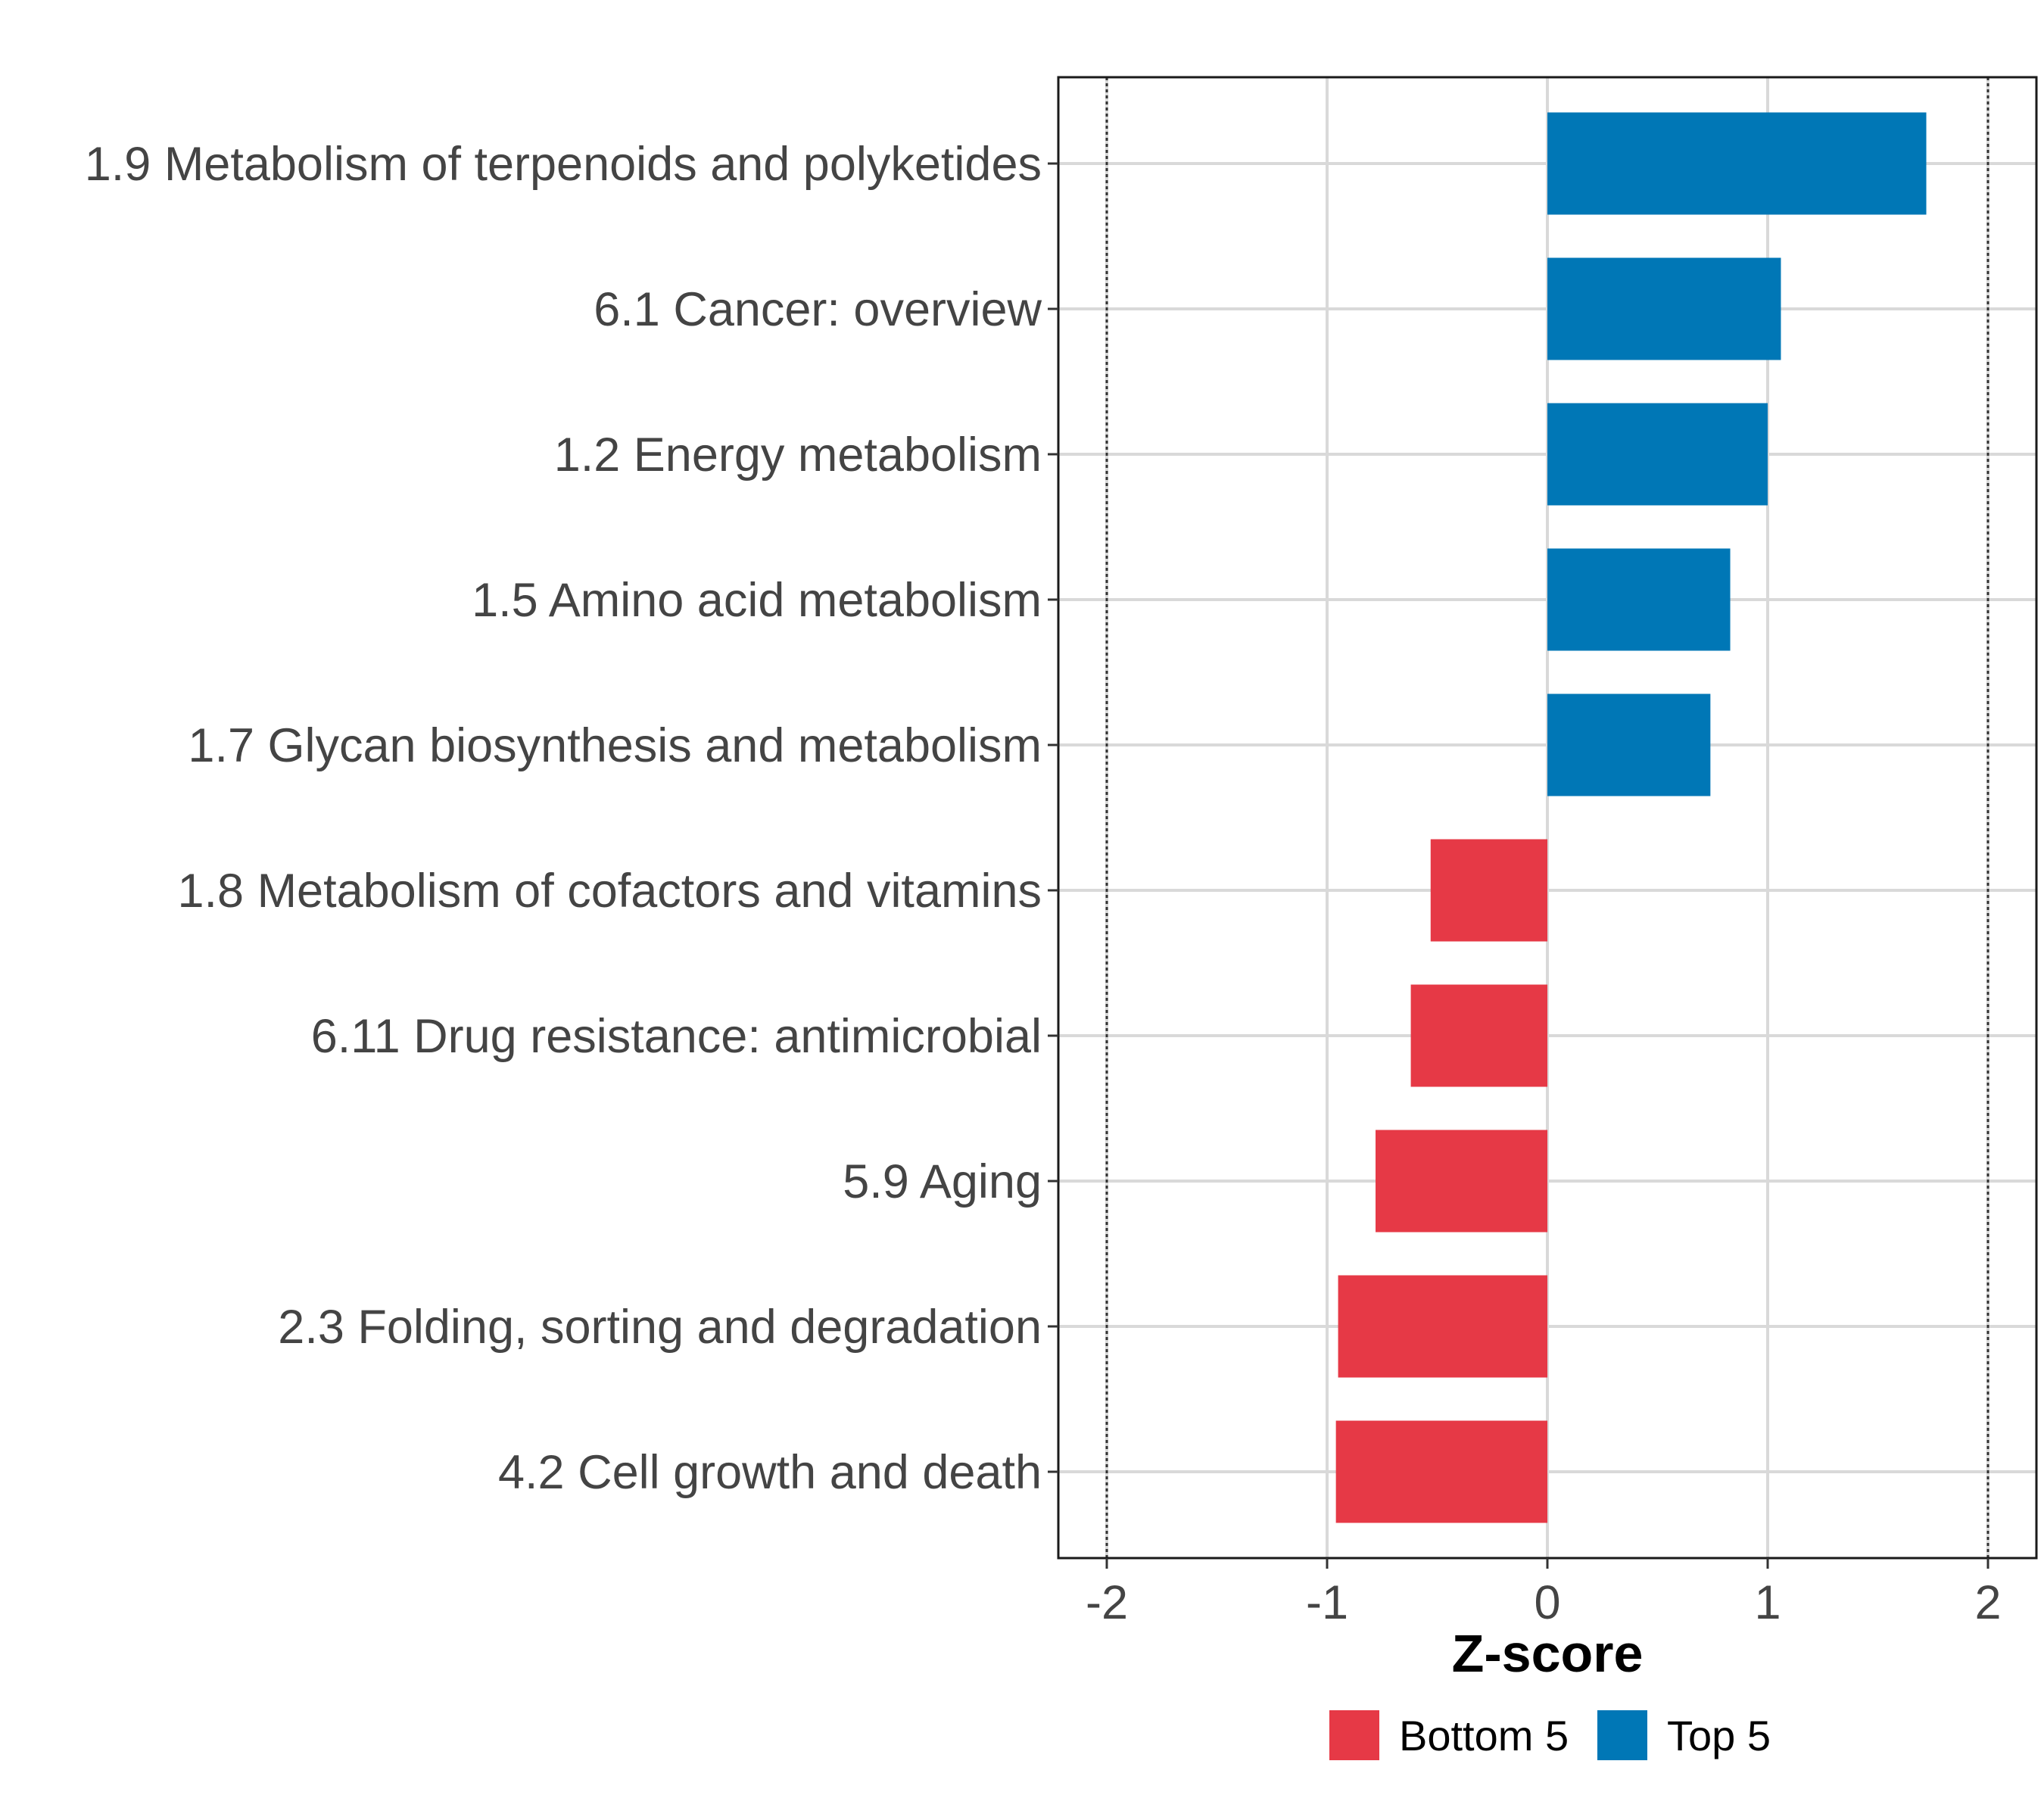 The height and width of the screenshot is (1817, 2044). What do you see at coordinates (660, 1327) in the screenshot?
I see `y-tick-label: 2.3 Folding, sorting and degradation` at bounding box center [660, 1327].